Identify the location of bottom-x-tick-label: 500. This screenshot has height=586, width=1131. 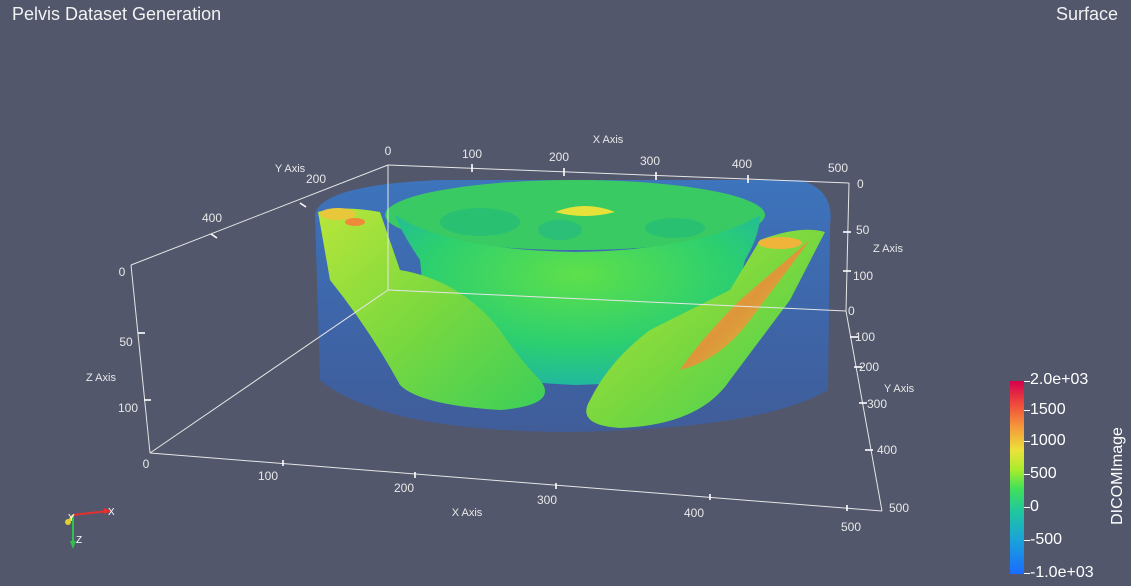
(851, 527).